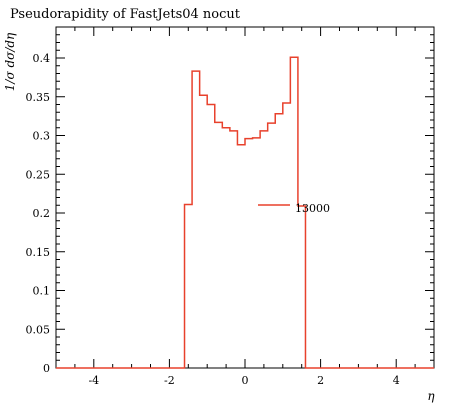  I want to click on x-tick-label: 4, so click(396, 380).